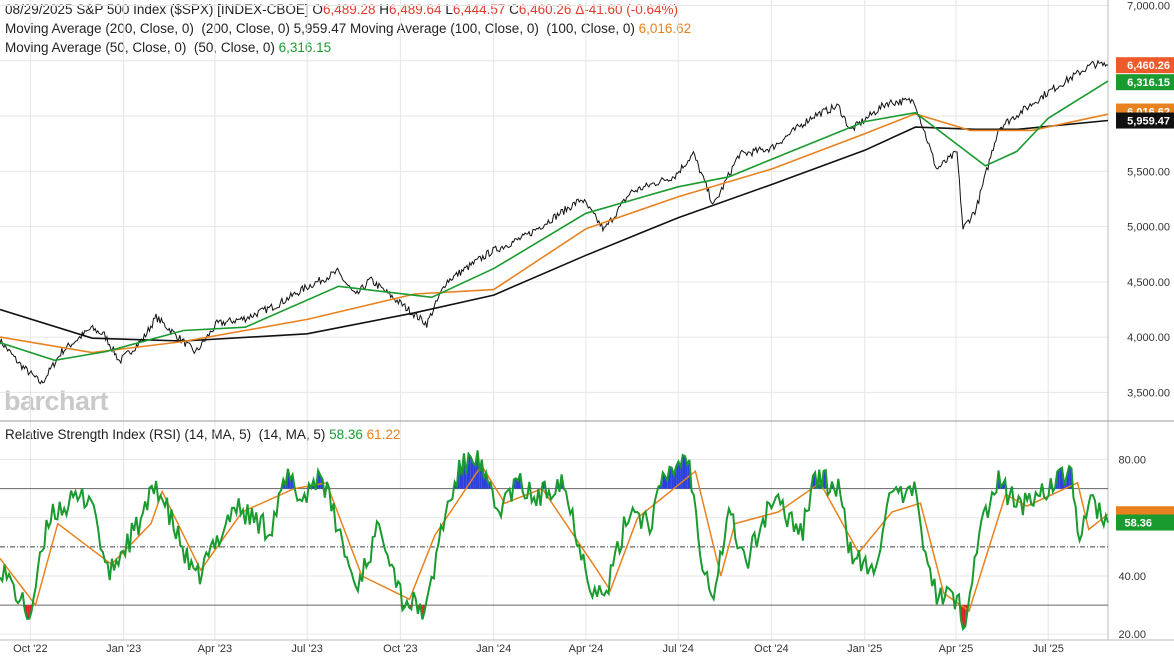 The height and width of the screenshot is (661, 1174). I want to click on x-tick-label: Oct '24, so click(771, 649).